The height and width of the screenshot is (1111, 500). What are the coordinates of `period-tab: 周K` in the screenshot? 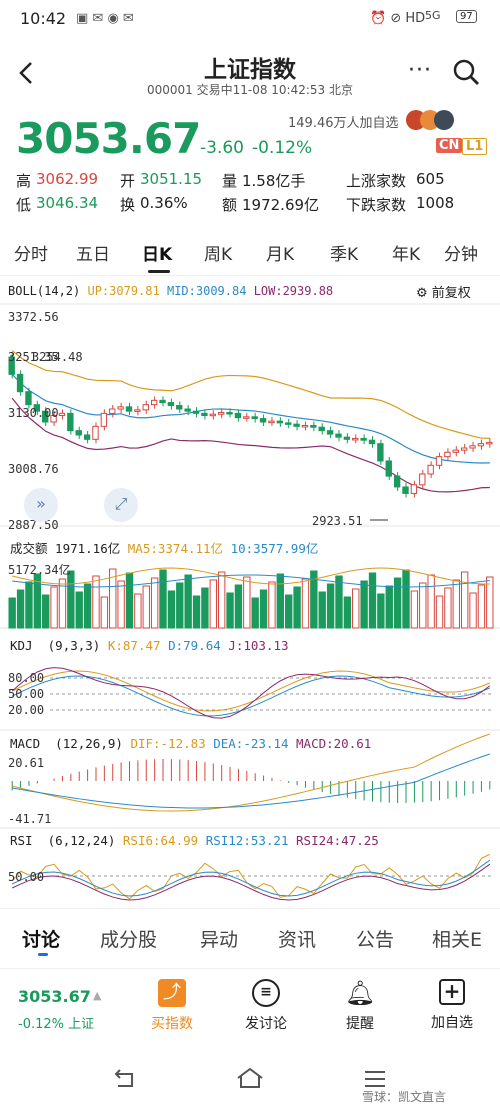 It's located at (218, 255).